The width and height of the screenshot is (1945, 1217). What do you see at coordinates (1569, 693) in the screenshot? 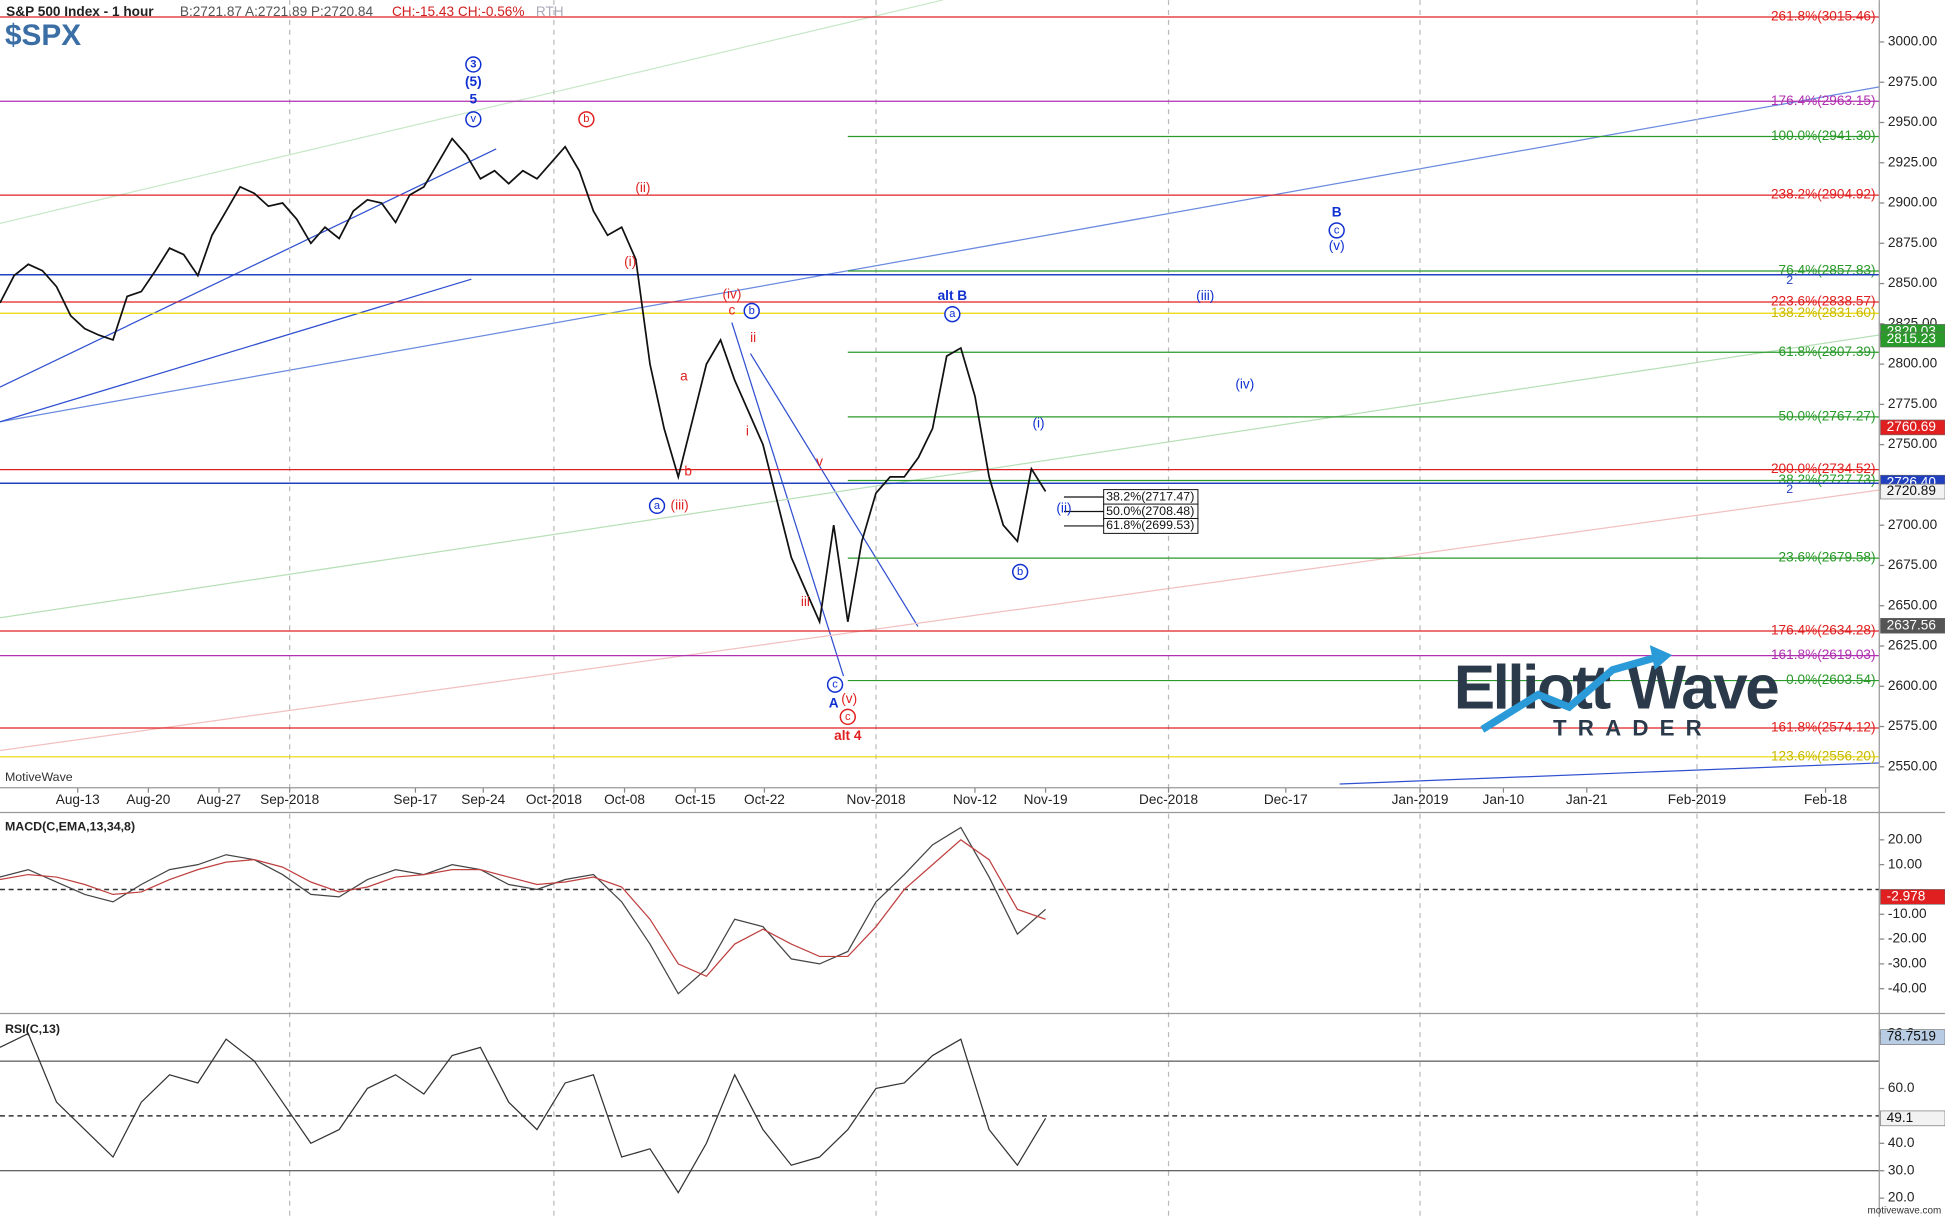
I see `logo-swoosh` at bounding box center [1569, 693].